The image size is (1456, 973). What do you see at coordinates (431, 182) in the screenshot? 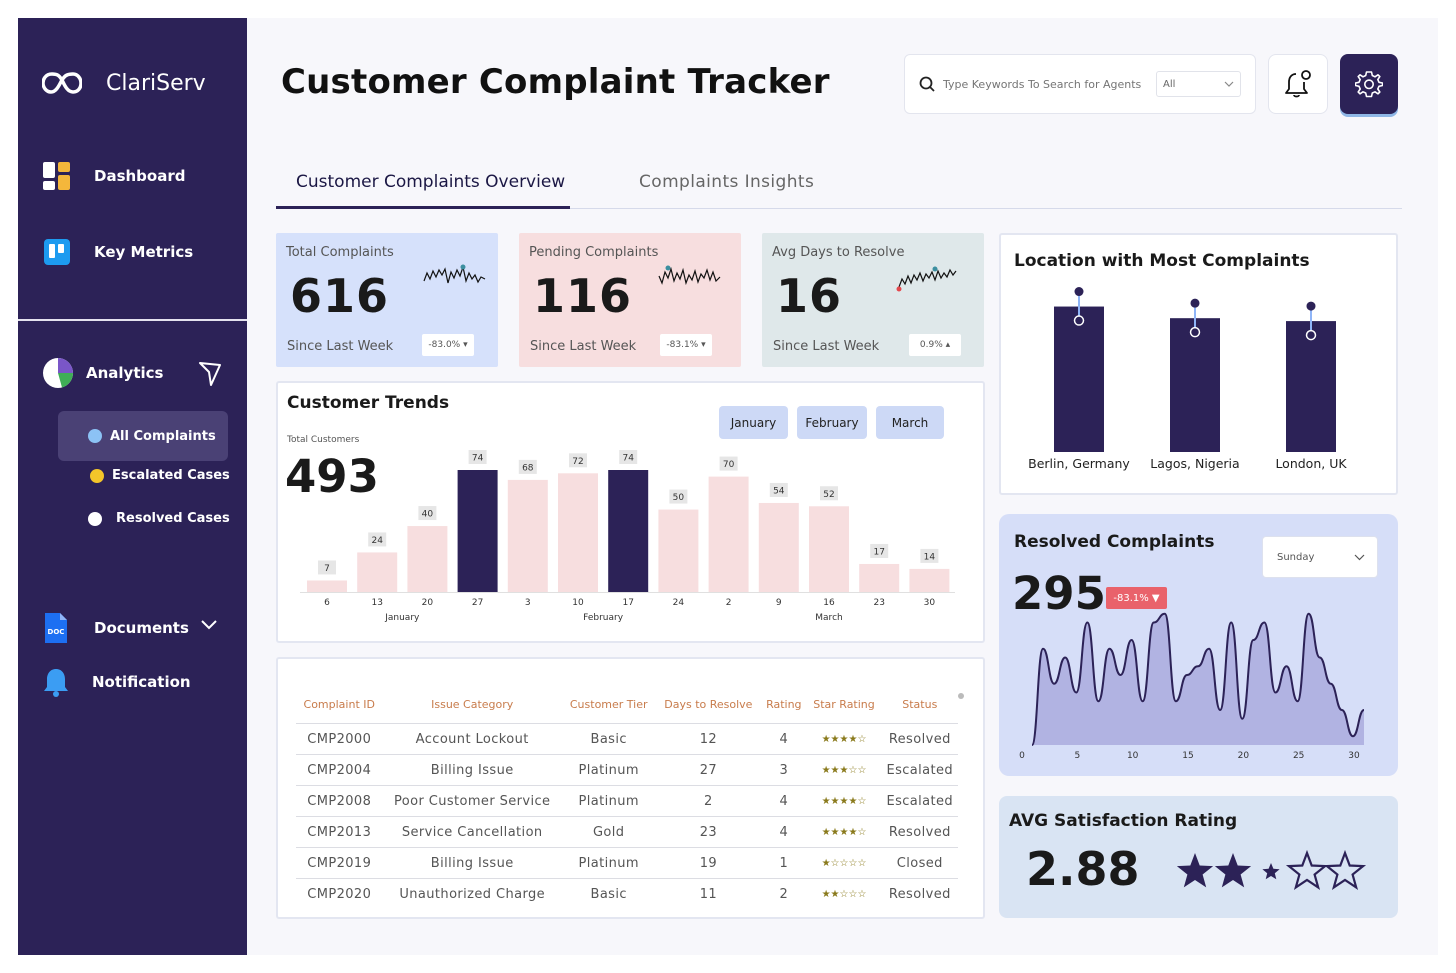
I see `tab-customer-complaints-overview: Customer Complaints Overview` at bounding box center [431, 182].